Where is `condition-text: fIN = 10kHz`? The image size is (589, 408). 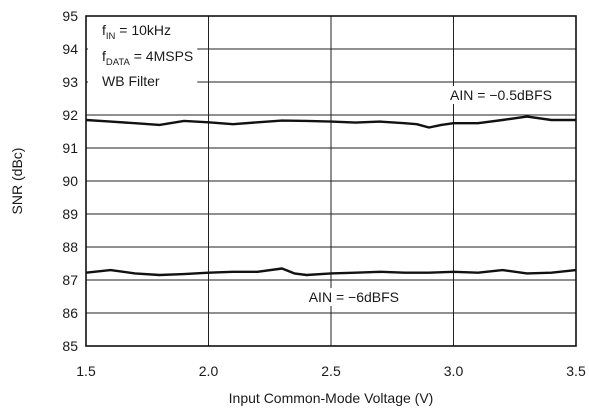 condition-text: fIN = 10kHz is located at coordinates (136, 32).